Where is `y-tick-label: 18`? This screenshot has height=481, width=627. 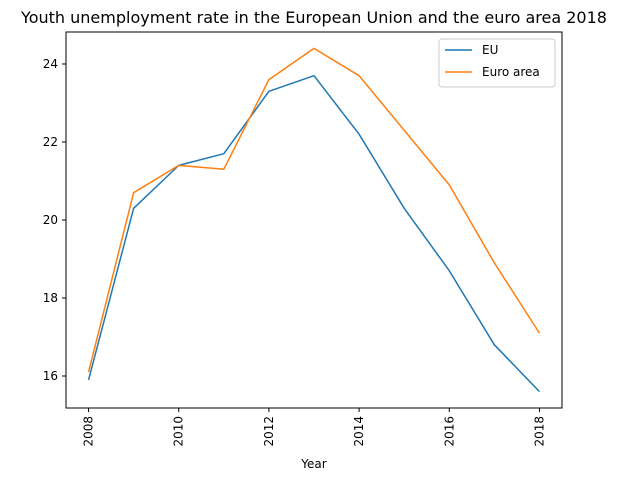 y-tick-label: 18 is located at coordinates (50, 298).